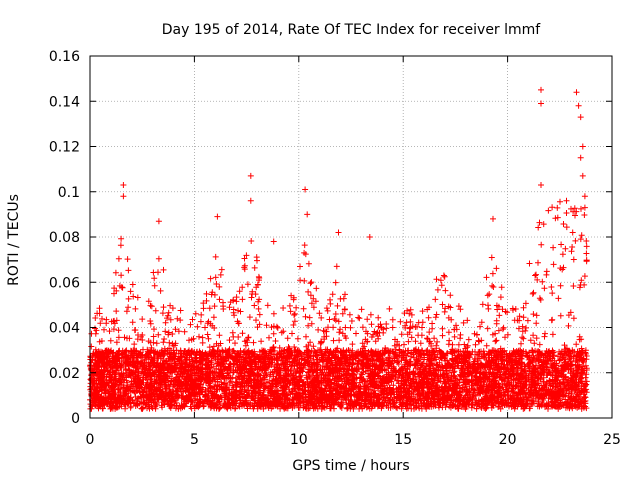  Describe the element at coordinates (64, 57) in the screenshot. I see `y-tick-label: 0.16` at that location.